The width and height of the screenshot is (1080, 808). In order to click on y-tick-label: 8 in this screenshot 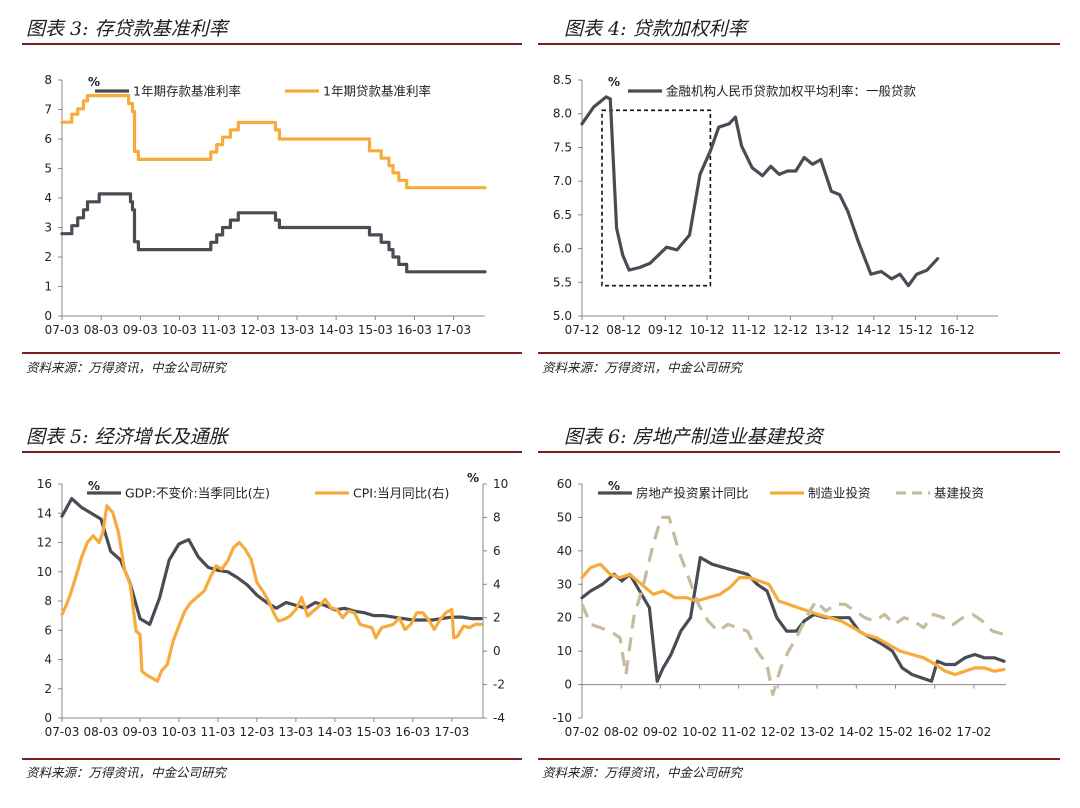, I will do `click(48, 80)`.